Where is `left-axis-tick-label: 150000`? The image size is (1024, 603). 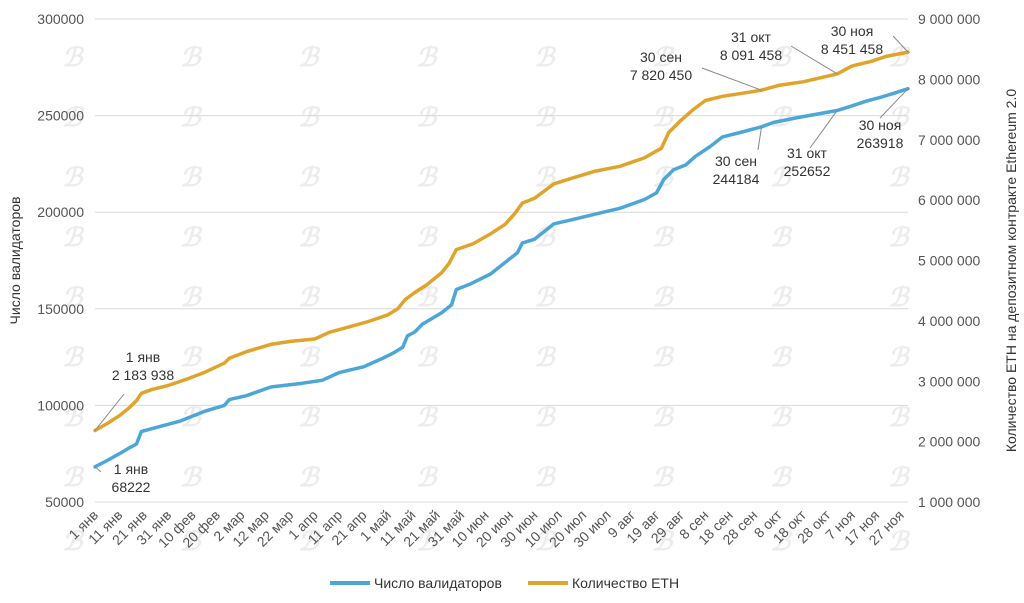 left-axis-tick-label: 150000 is located at coordinates (60, 309).